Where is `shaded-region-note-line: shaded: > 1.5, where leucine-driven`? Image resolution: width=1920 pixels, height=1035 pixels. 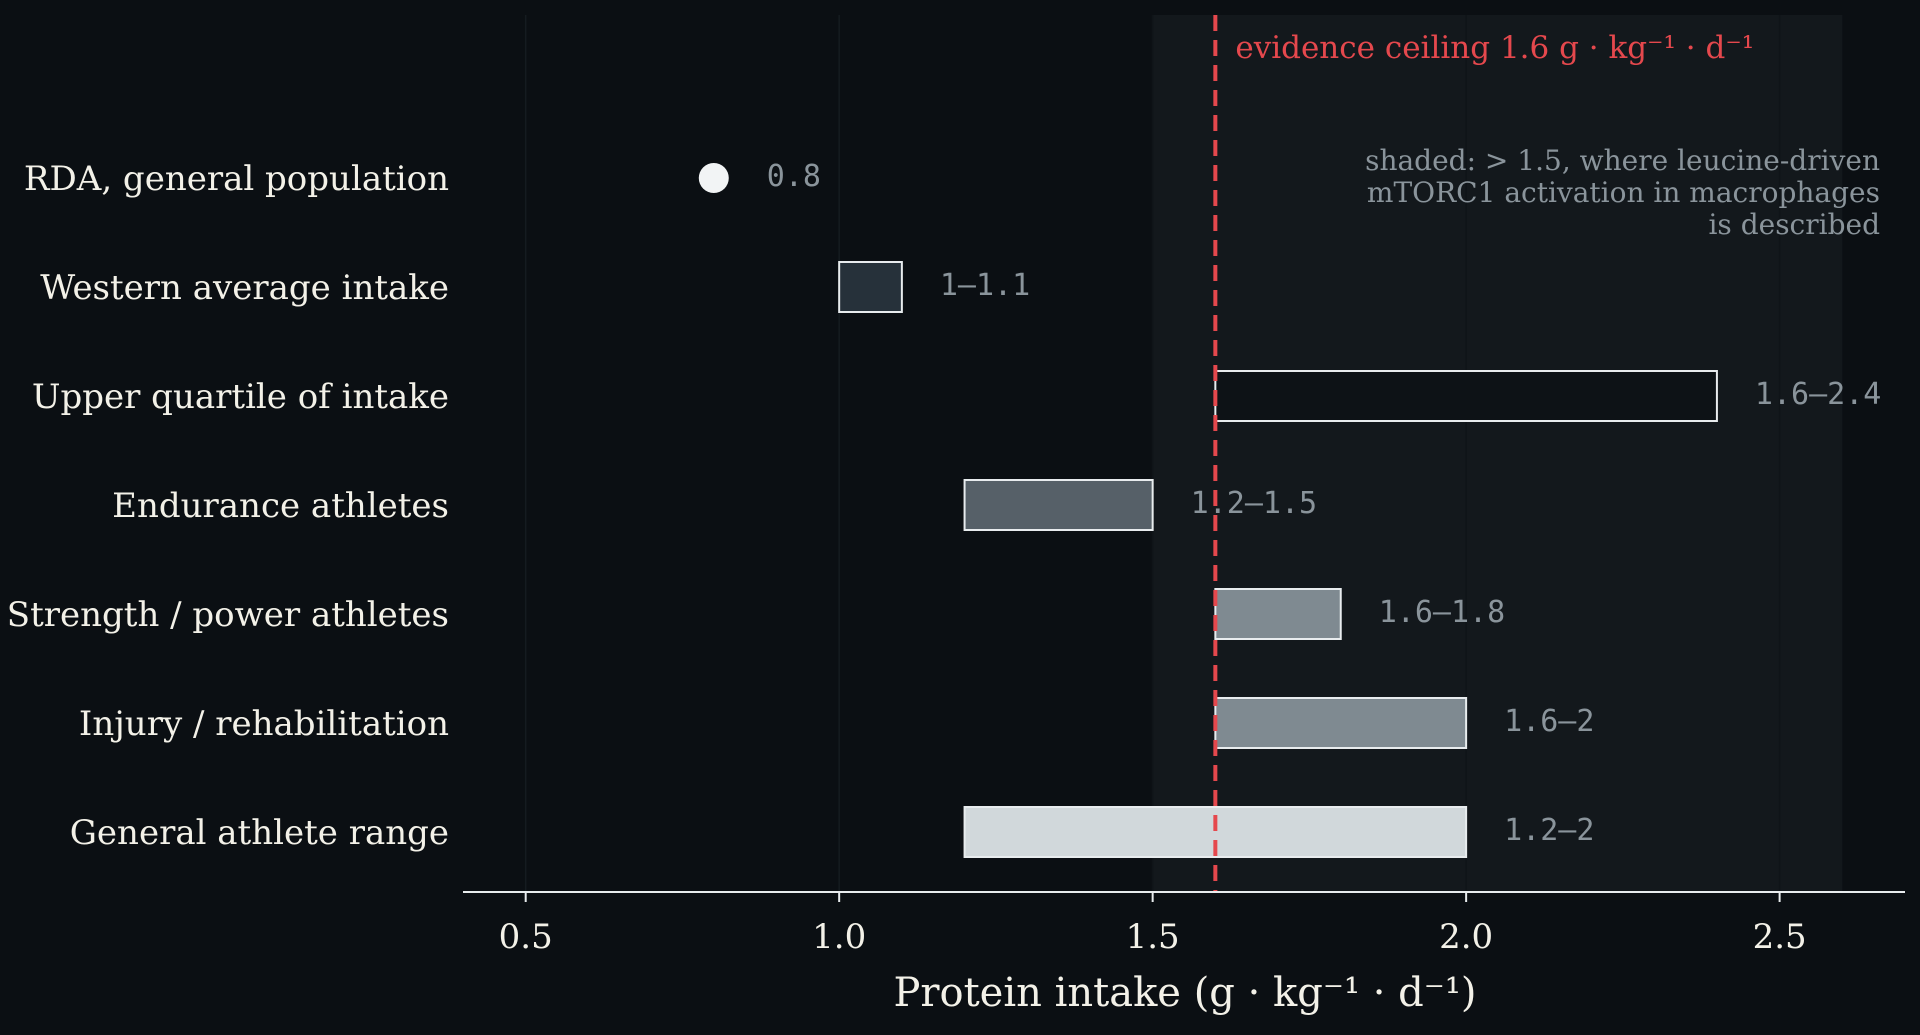 shaded-region-note-line: shaded: > 1.5, where leucine-driven is located at coordinates (1622, 160).